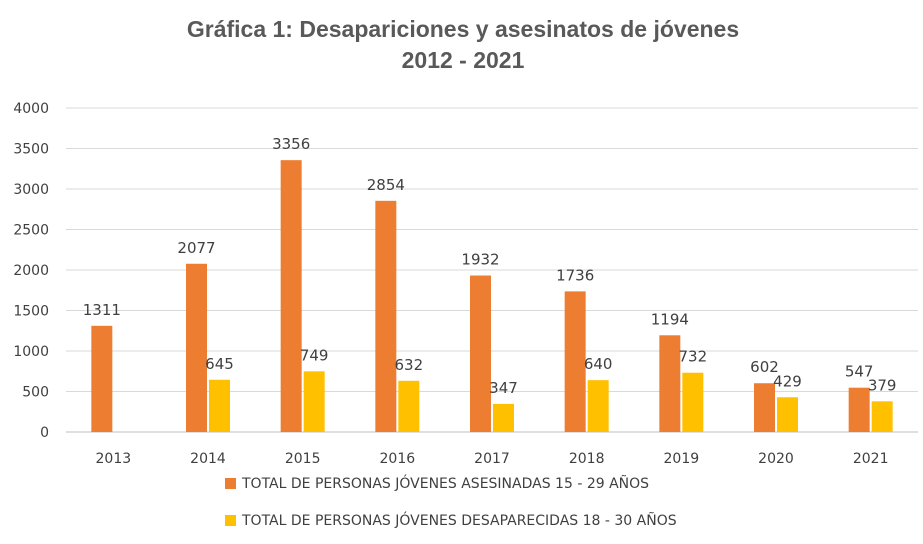 The height and width of the screenshot is (544, 923). I want to click on data-label: 379, so click(882, 385).